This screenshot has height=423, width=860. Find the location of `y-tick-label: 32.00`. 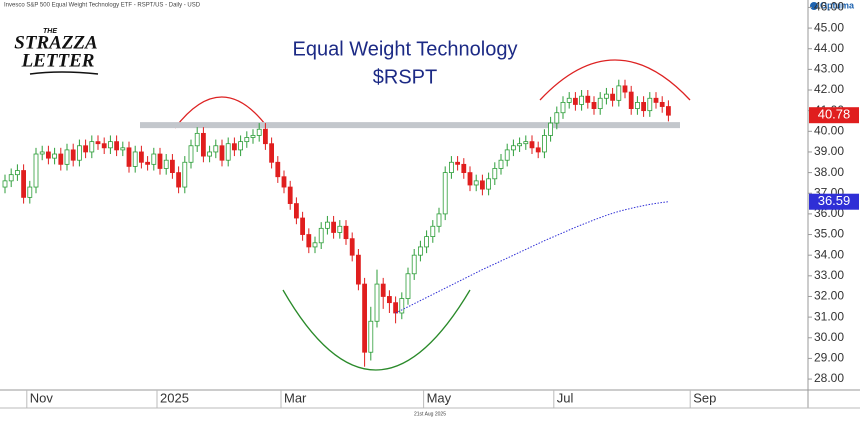

y-tick-label: 32.00 is located at coordinates (829, 296).